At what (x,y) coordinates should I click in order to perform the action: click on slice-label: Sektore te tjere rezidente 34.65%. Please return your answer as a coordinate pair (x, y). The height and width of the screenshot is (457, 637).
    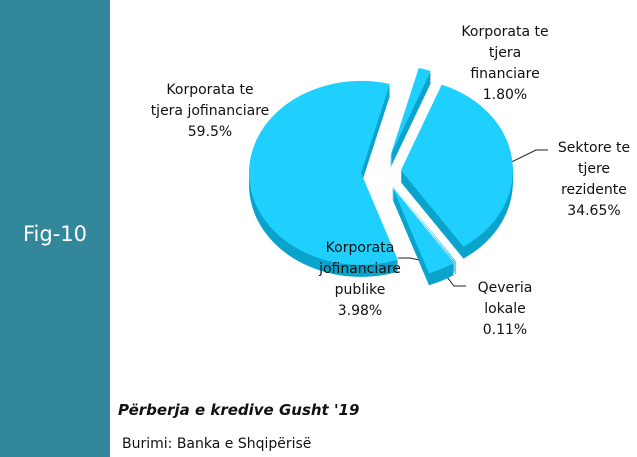
    Looking at the image, I should click on (593, 180).